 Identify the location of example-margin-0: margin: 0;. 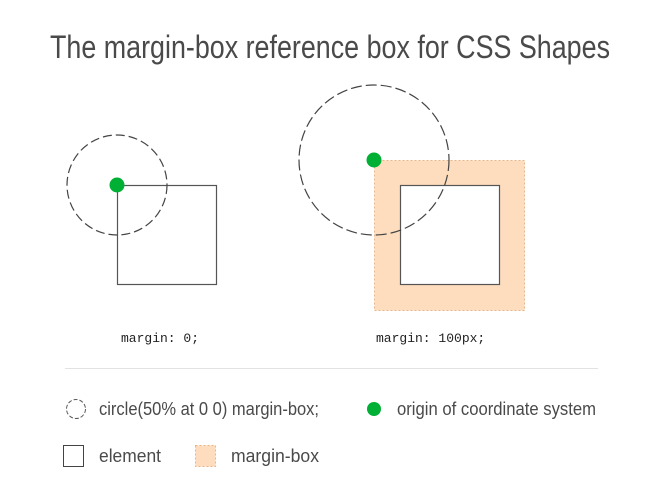
(142, 240).